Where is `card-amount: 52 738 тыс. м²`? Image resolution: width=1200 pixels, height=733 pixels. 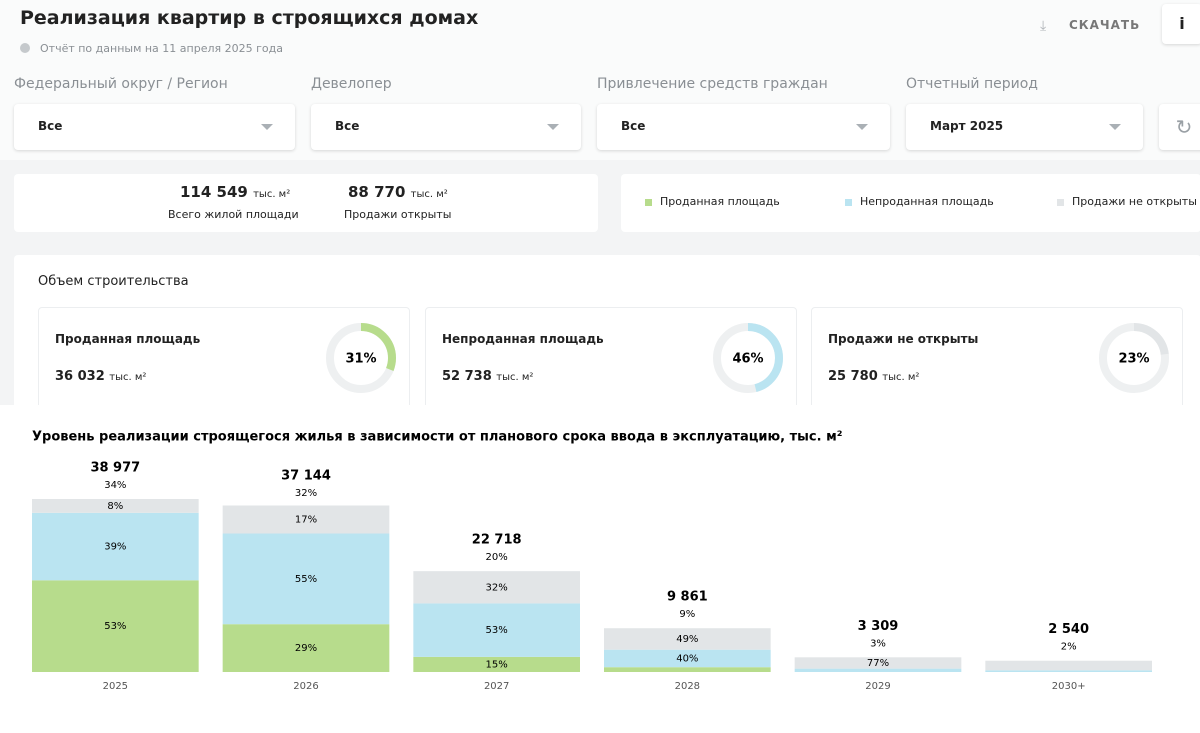
card-amount: 52 738 тыс. м² is located at coordinates (487, 376).